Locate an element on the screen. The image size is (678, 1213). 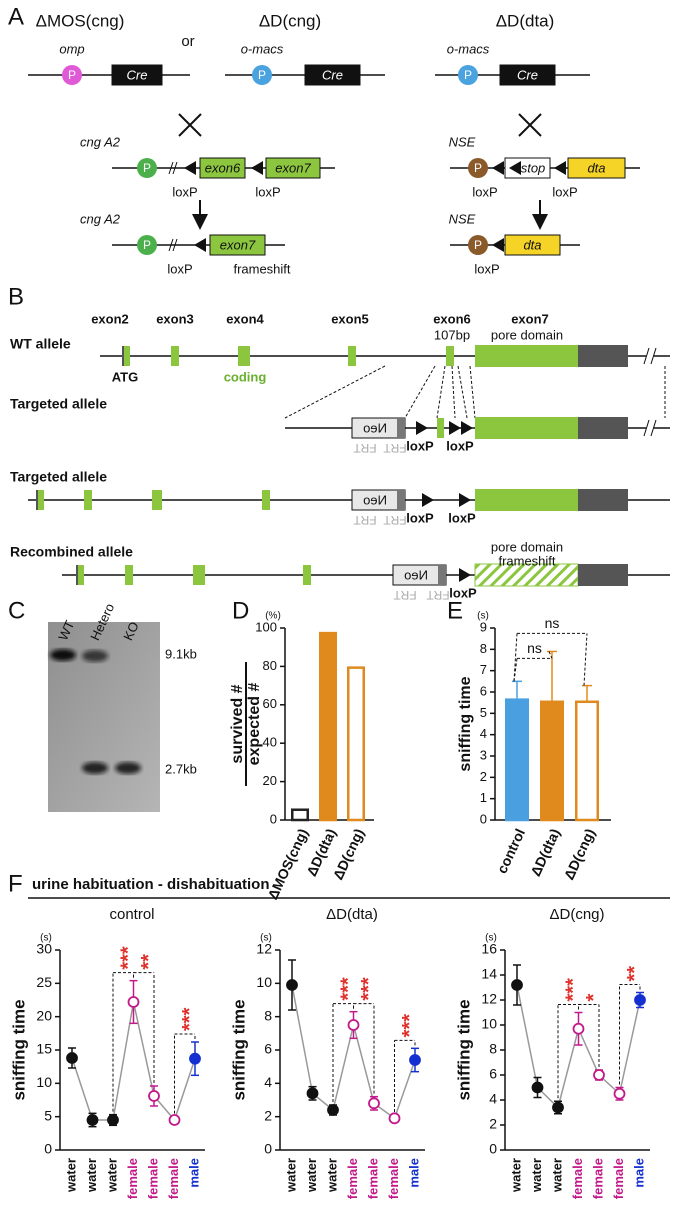
y-tick-label: 5 is located at coordinates (483, 712).